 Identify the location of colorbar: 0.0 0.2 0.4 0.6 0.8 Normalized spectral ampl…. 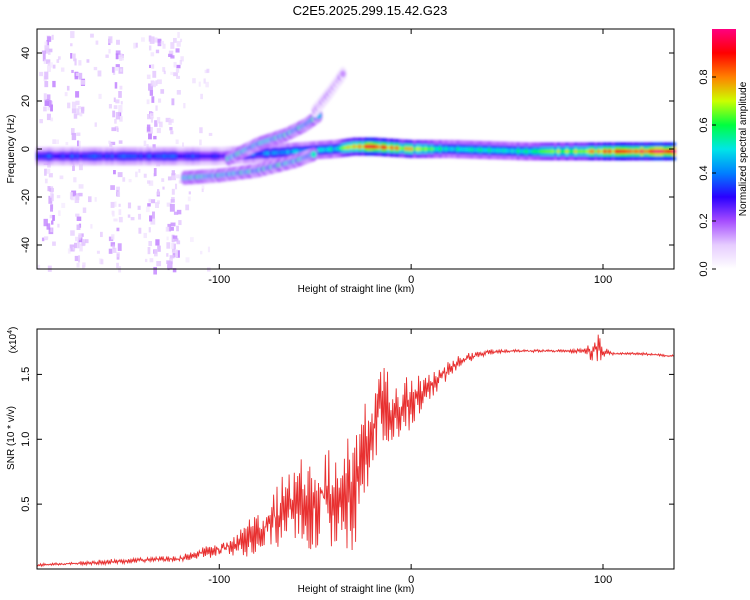
(723, 153).